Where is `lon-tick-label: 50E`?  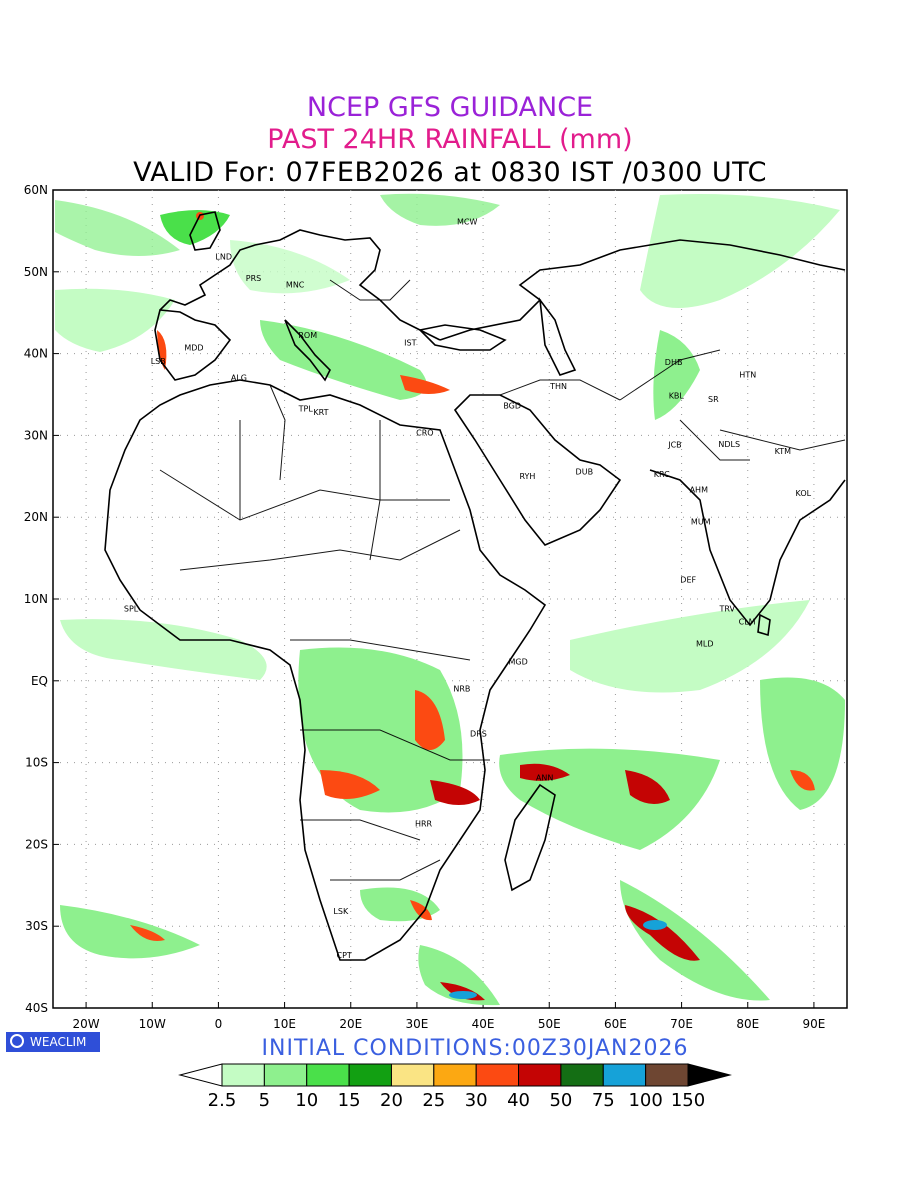
lon-tick-label: 50E is located at coordinates (549, 1024).